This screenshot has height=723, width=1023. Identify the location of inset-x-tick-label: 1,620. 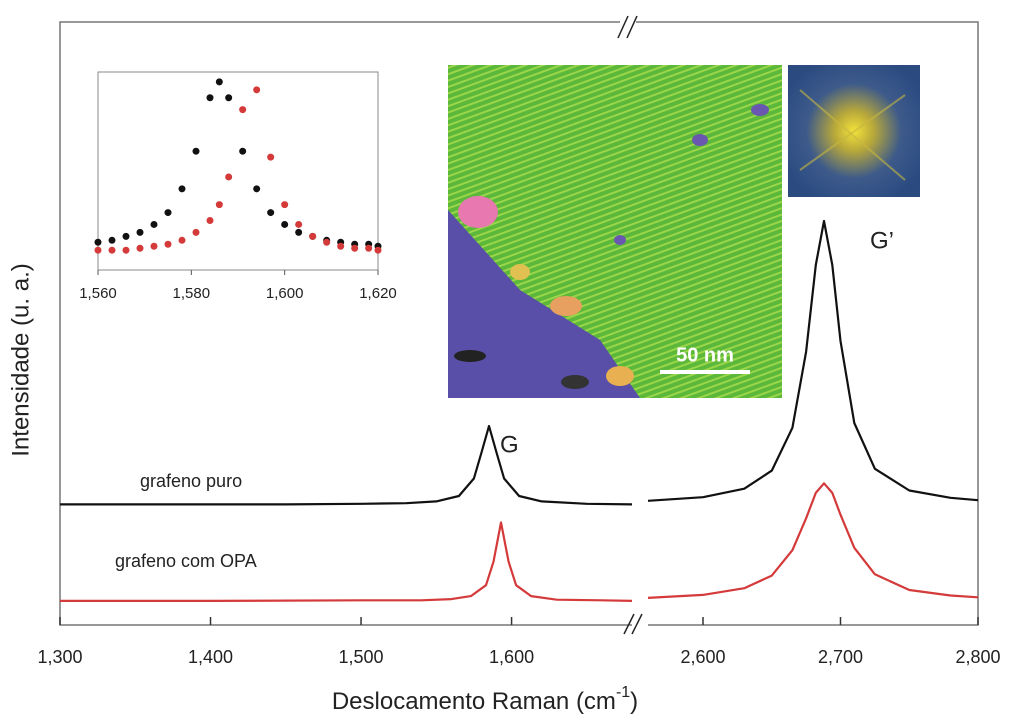
(378, 293).